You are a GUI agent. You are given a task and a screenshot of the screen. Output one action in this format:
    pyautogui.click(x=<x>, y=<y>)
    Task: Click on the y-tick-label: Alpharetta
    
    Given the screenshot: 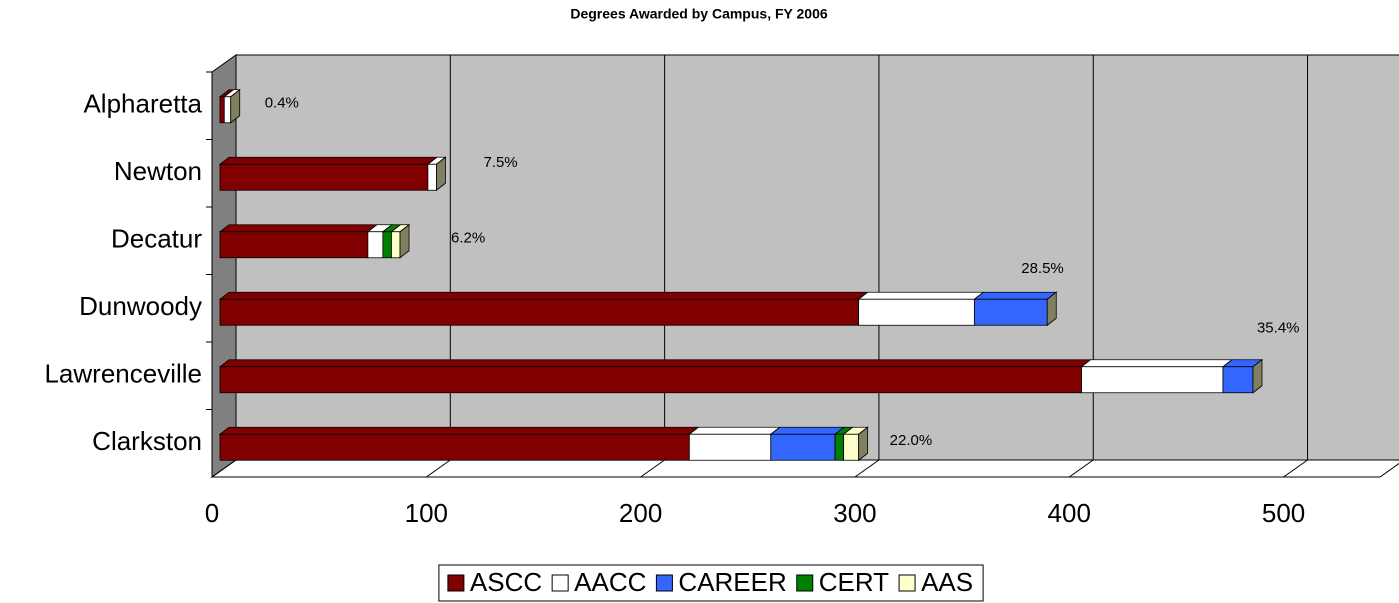 What is the action you would take?
    pyautogui.click(x=142, y=104)
    